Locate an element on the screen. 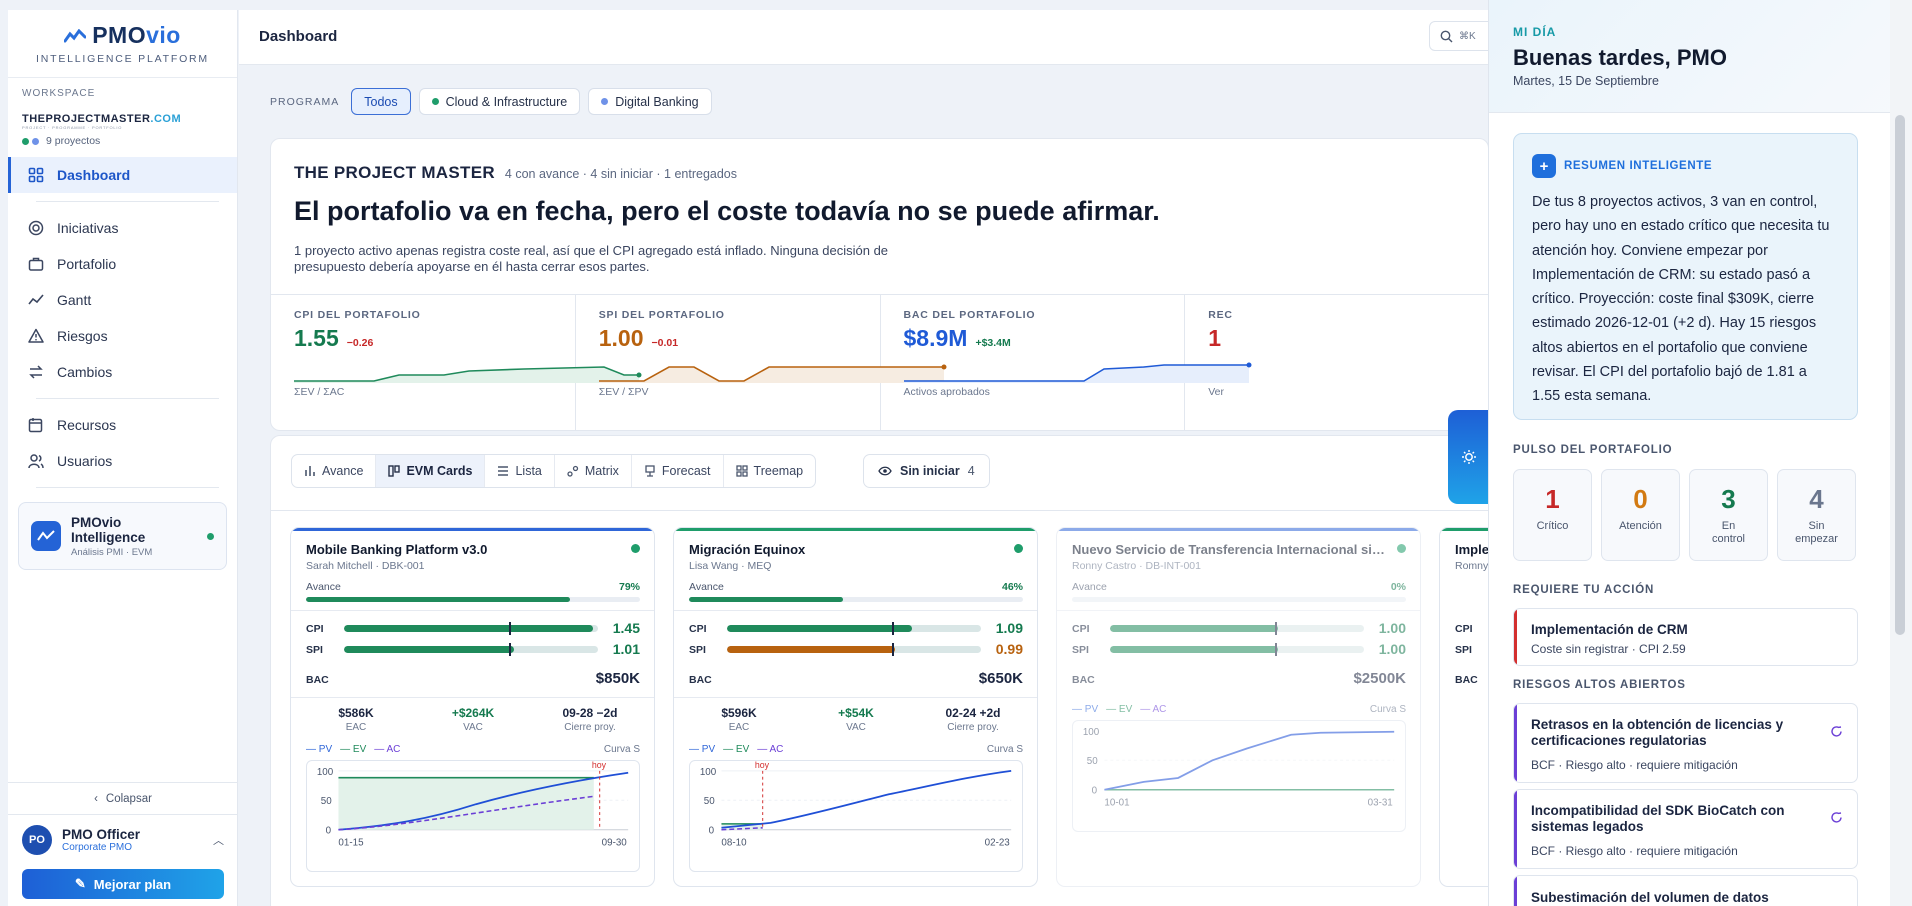  tab-evm-cards: EVM Cards is located at coordinates (431, 471).